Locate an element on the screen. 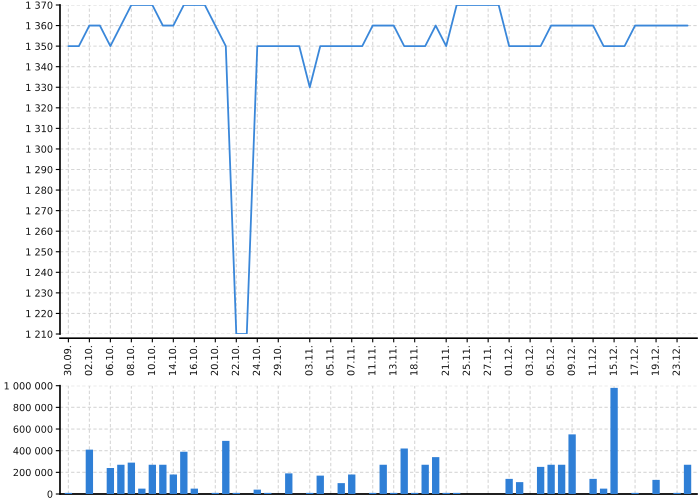 The width and height of the screenshot is (700, 500). x-tick-label: 19.12. is located at coordinates (655, 360).